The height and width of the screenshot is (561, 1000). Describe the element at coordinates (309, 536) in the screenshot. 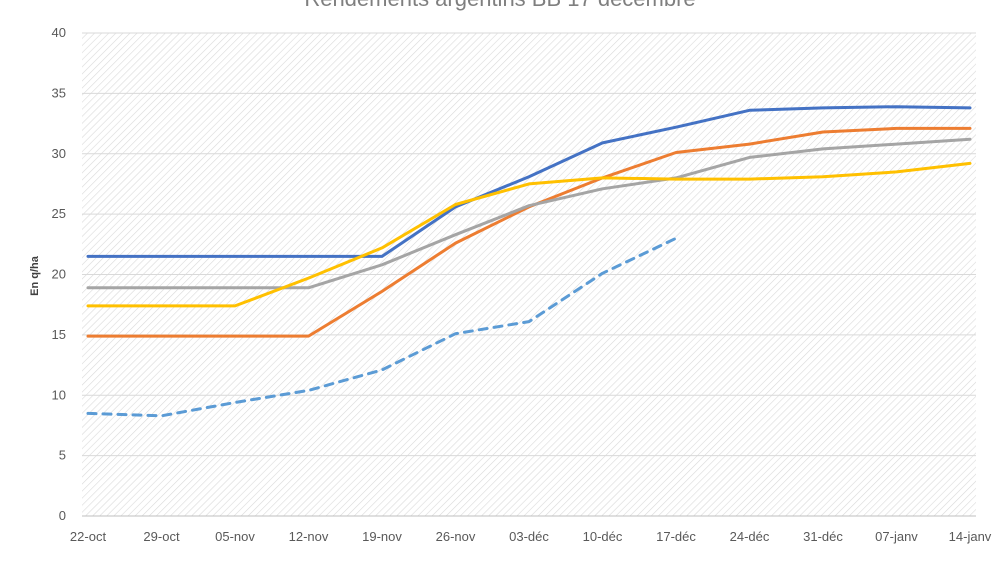

I see `x-tick-label: 12-nov` at that location.